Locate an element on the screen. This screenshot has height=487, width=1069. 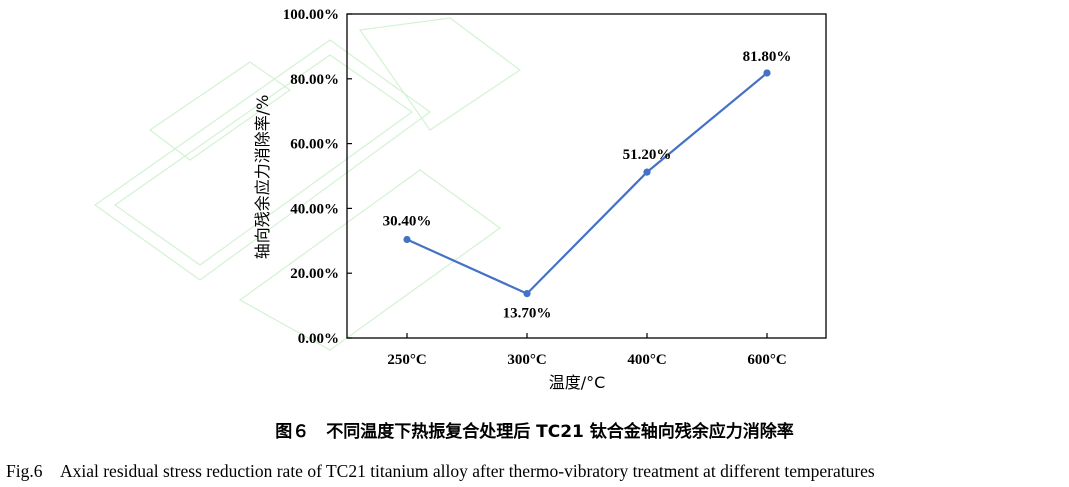
y-axis-title: 轴向残余应力消除率/% is located at coordinates (262, 177).